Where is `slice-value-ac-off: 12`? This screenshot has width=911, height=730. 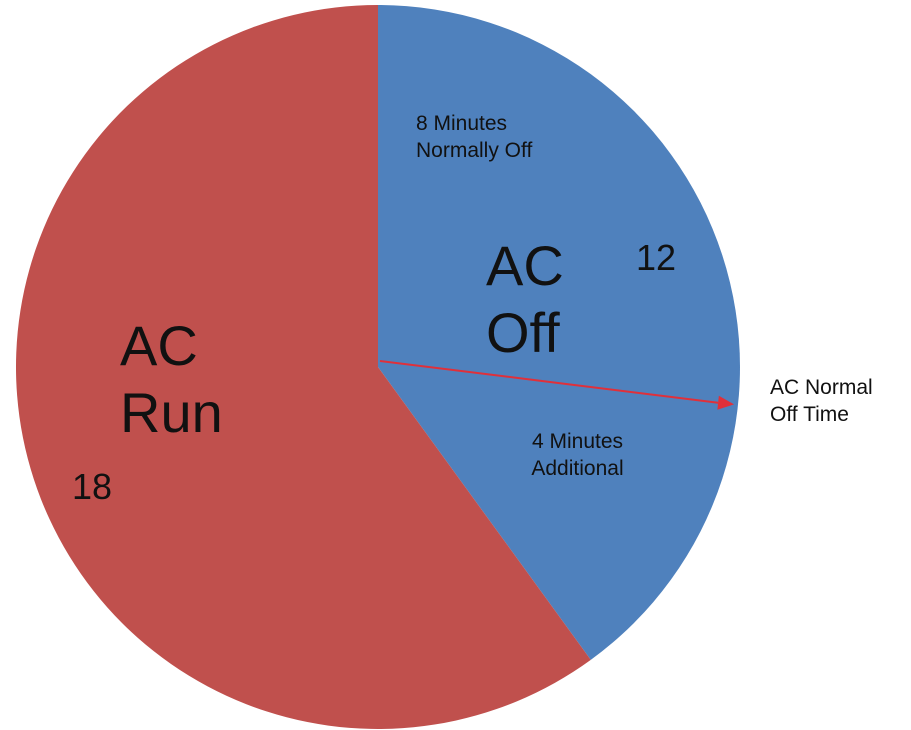
slice-value-ac-off: 12 is located at coordinates (656, 257).